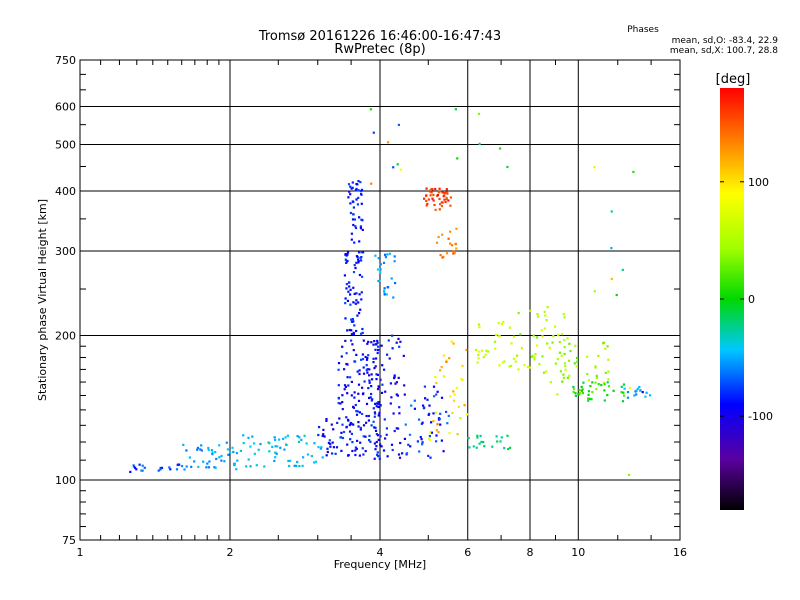 The height and width of the screenshot is (600, 800). I want to click on y-tick-label: 75, so click(69, 540).